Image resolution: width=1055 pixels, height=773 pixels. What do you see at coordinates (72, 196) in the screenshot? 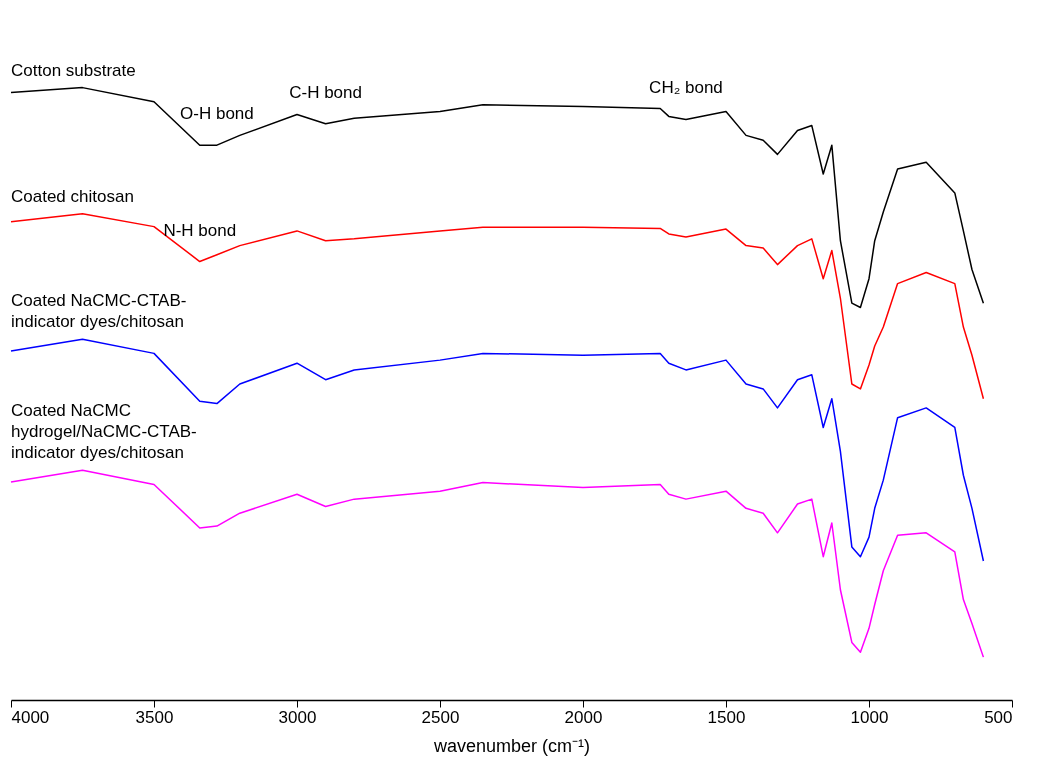
I see `series-label: Coated chitosan` at bounding box center [72, 196].